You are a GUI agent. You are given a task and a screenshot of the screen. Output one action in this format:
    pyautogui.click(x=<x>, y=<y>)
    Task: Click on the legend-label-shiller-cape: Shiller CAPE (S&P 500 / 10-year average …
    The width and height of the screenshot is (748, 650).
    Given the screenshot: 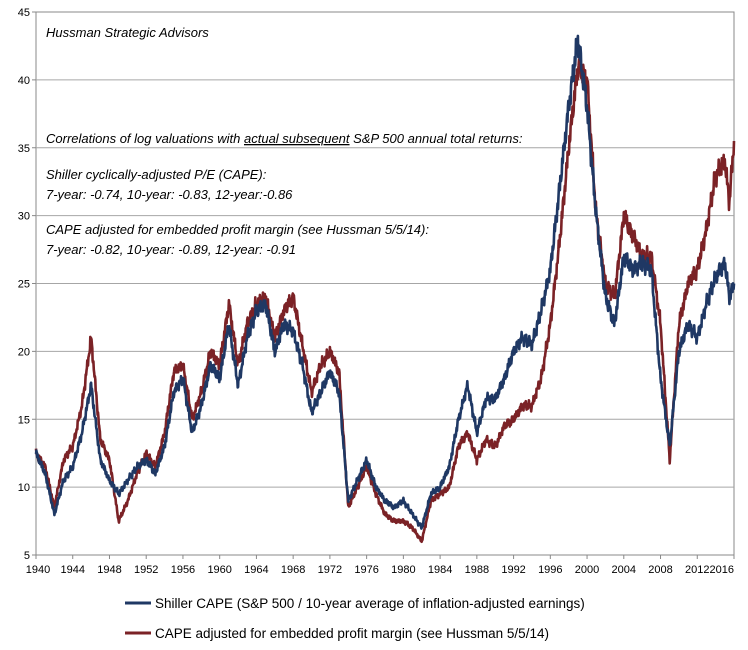 What is the action you would take?
    pyautogui.click(x=370, y=603)
    